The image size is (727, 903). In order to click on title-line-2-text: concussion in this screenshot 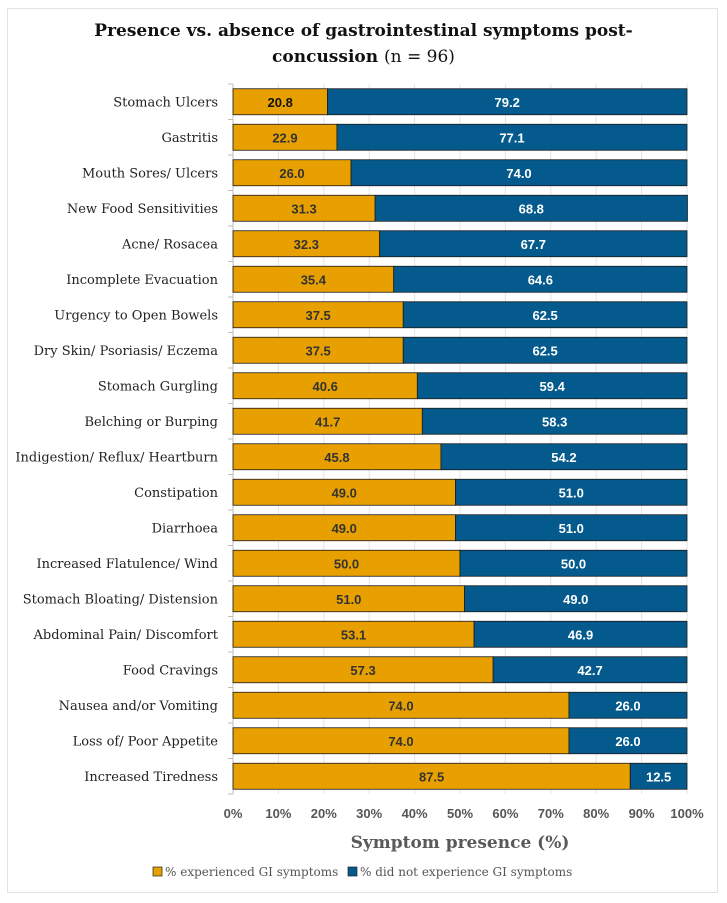, I will do `click(325, 57)`.